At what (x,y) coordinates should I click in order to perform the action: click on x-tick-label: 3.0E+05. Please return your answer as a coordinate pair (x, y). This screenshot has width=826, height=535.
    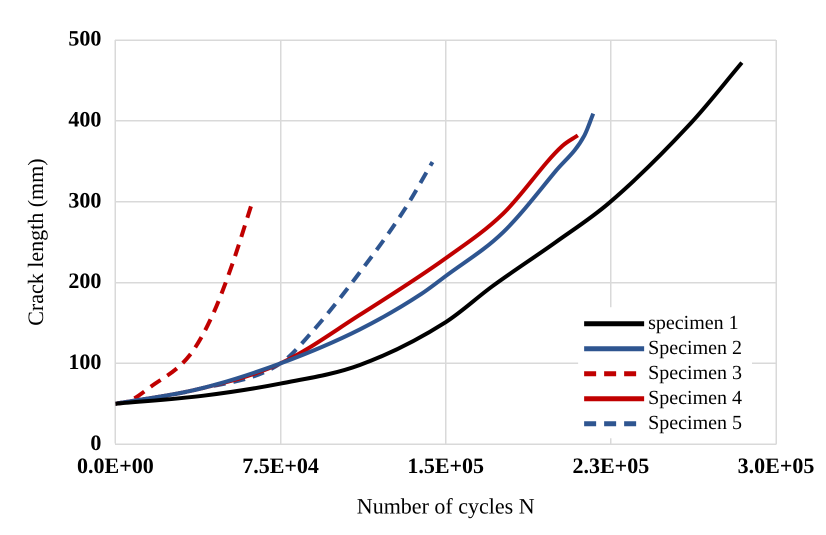
    Looking at the image, I should click on (776, 465).